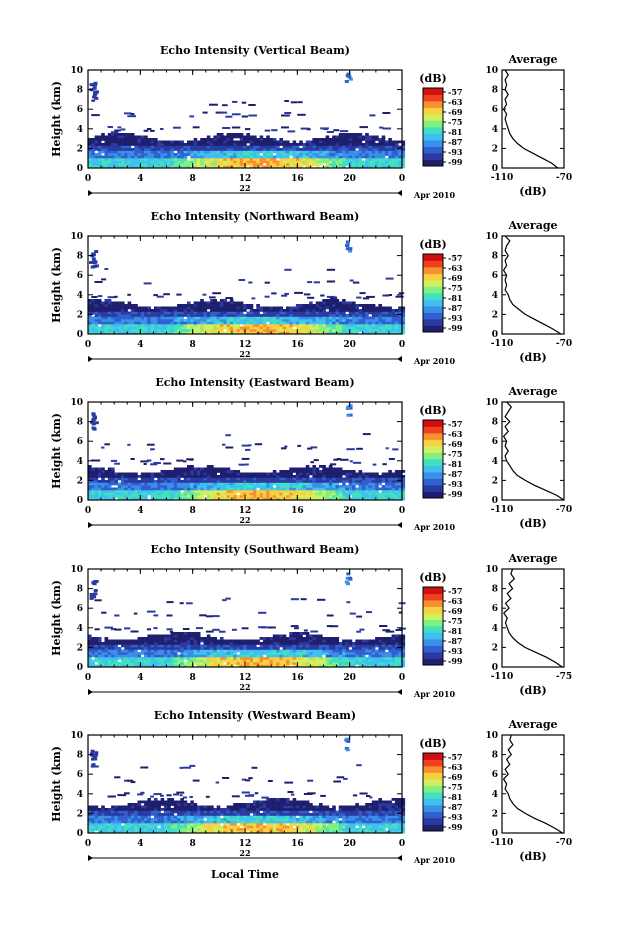  What do you see at coordinates (80, 481) in the screenshot?
I see `y-tick-label: 2` at bounding box center [80, 481].